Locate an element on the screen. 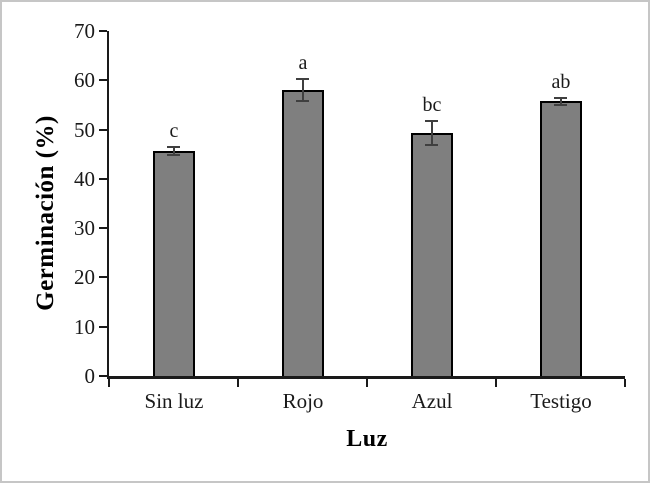 The height and width of the screenshot is (483, 650). error-bar-rojo is located at coordinates (302, 90).